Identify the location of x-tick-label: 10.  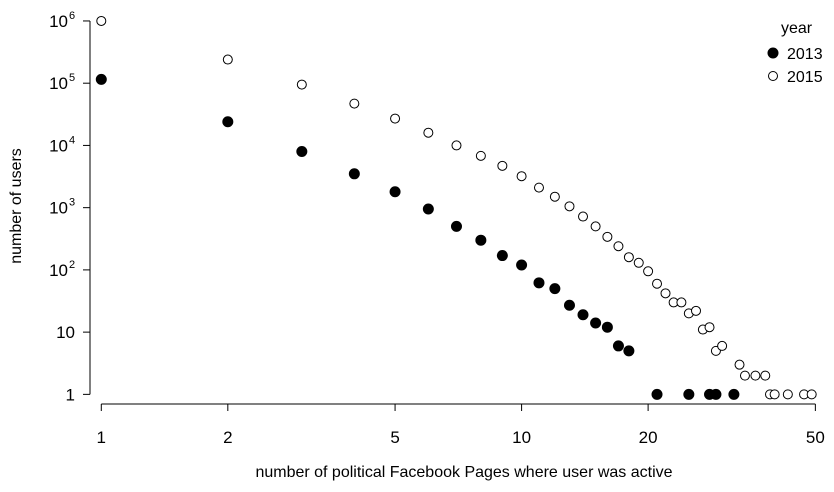
(521, 437).